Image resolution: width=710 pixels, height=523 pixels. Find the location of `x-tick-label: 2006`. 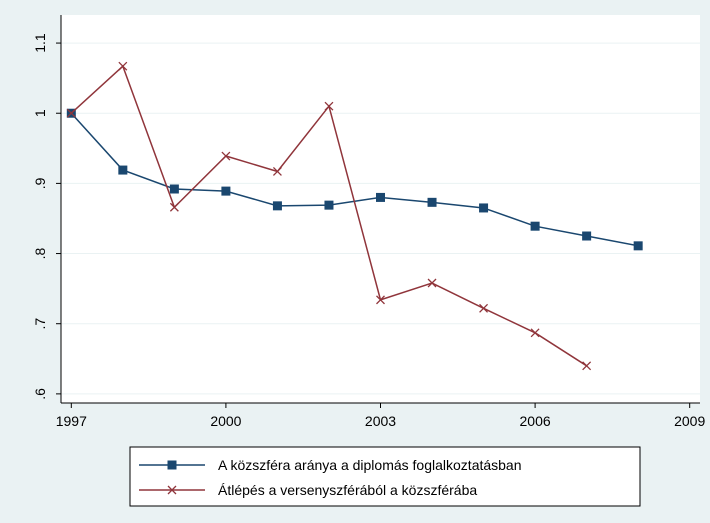

x-tick-label: 2006 is located at coordinates (535, 421).